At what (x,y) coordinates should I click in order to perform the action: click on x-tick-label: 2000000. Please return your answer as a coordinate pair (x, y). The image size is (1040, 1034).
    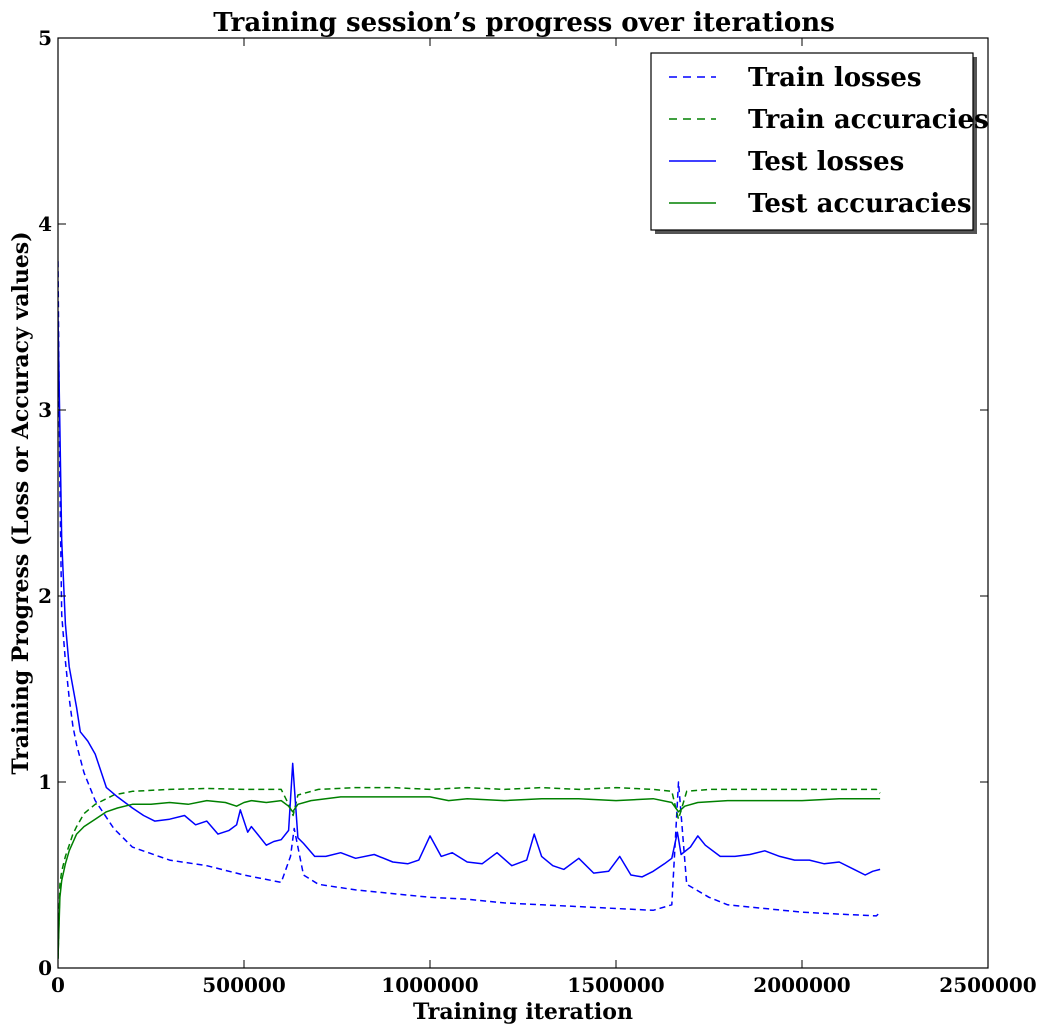
    Looking at the image, I should click on (801, 985).